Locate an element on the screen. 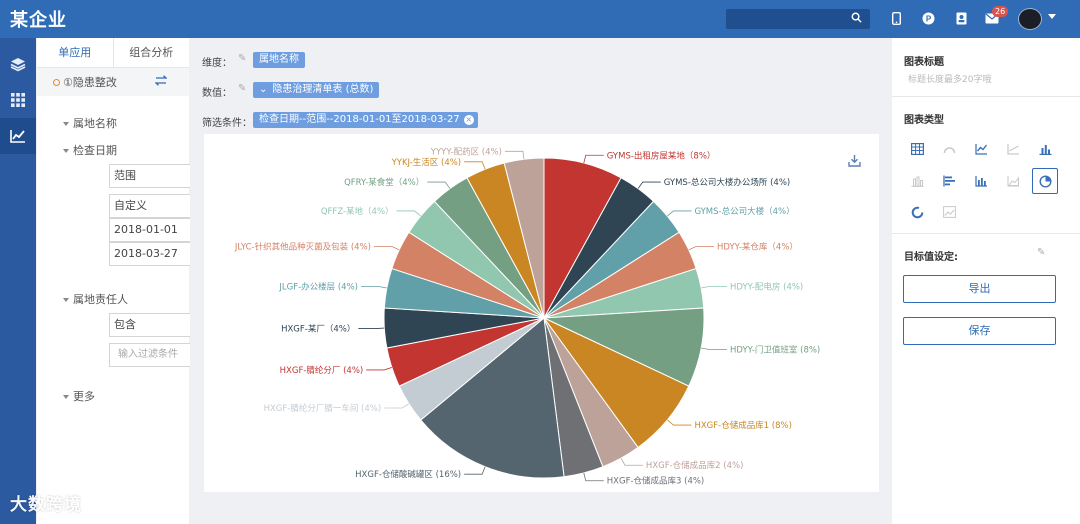 The image size is (1080, 524). tab-single-app: 单应用 is located at coordinates (75, 52).